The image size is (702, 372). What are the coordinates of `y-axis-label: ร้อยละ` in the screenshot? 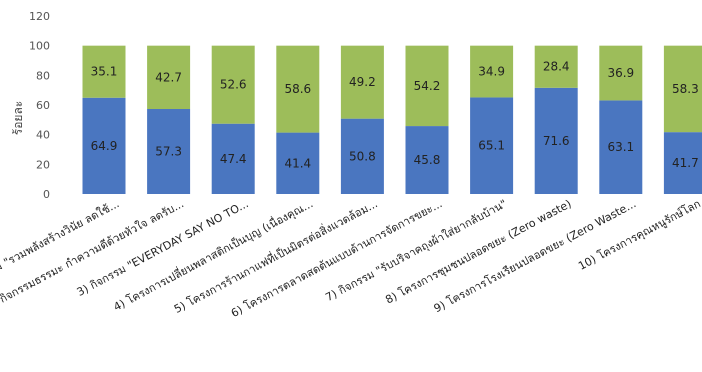 It's located at (18, 118).